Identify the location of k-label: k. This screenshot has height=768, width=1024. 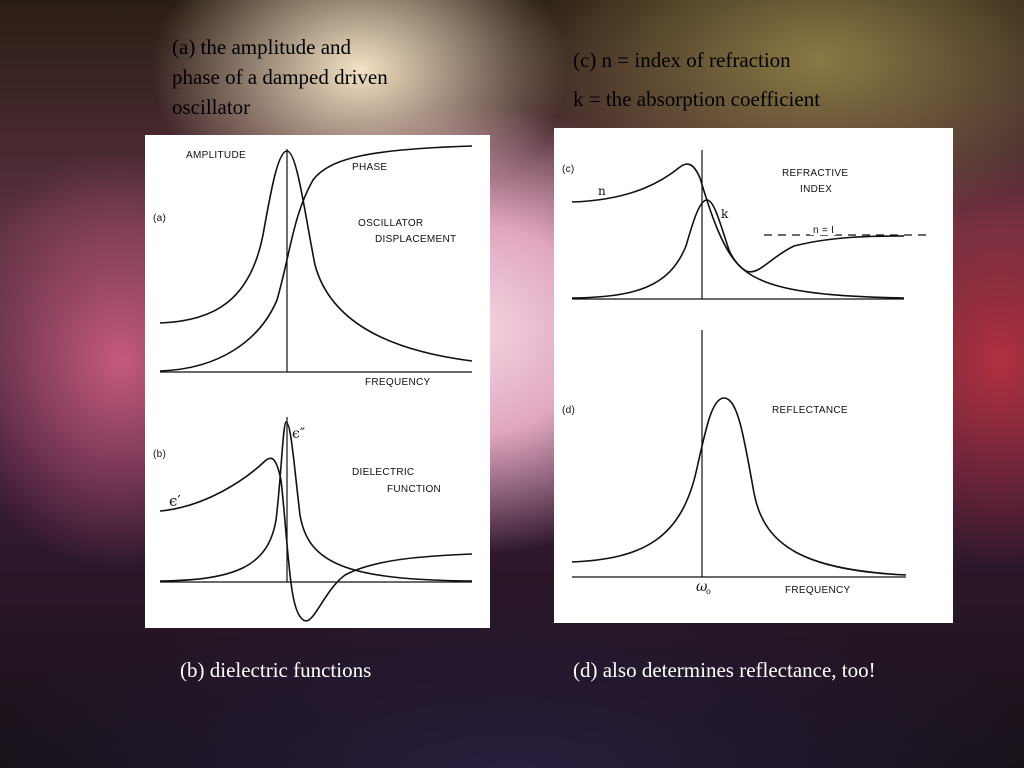
(725, 214).